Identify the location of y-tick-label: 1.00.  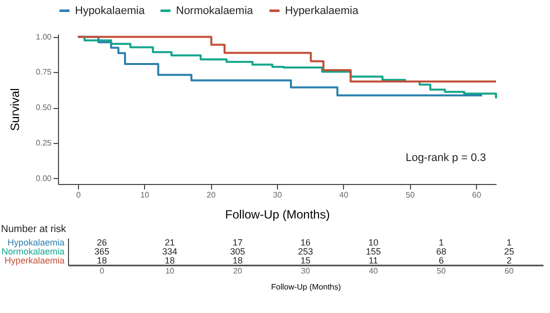
(44, 37).